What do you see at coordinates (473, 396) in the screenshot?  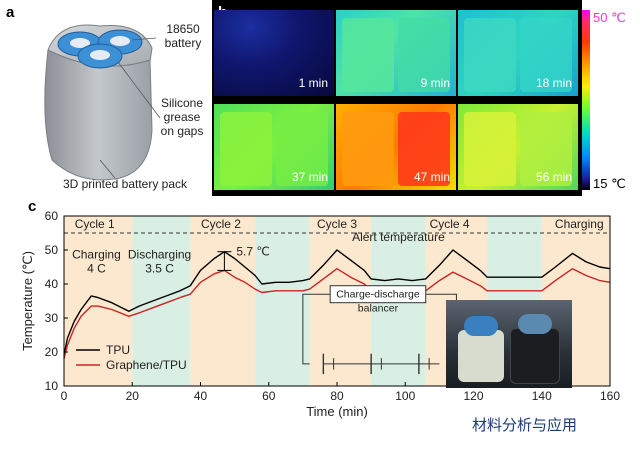 I see `x-tick-label: 120` at bounding box center [473, 396].